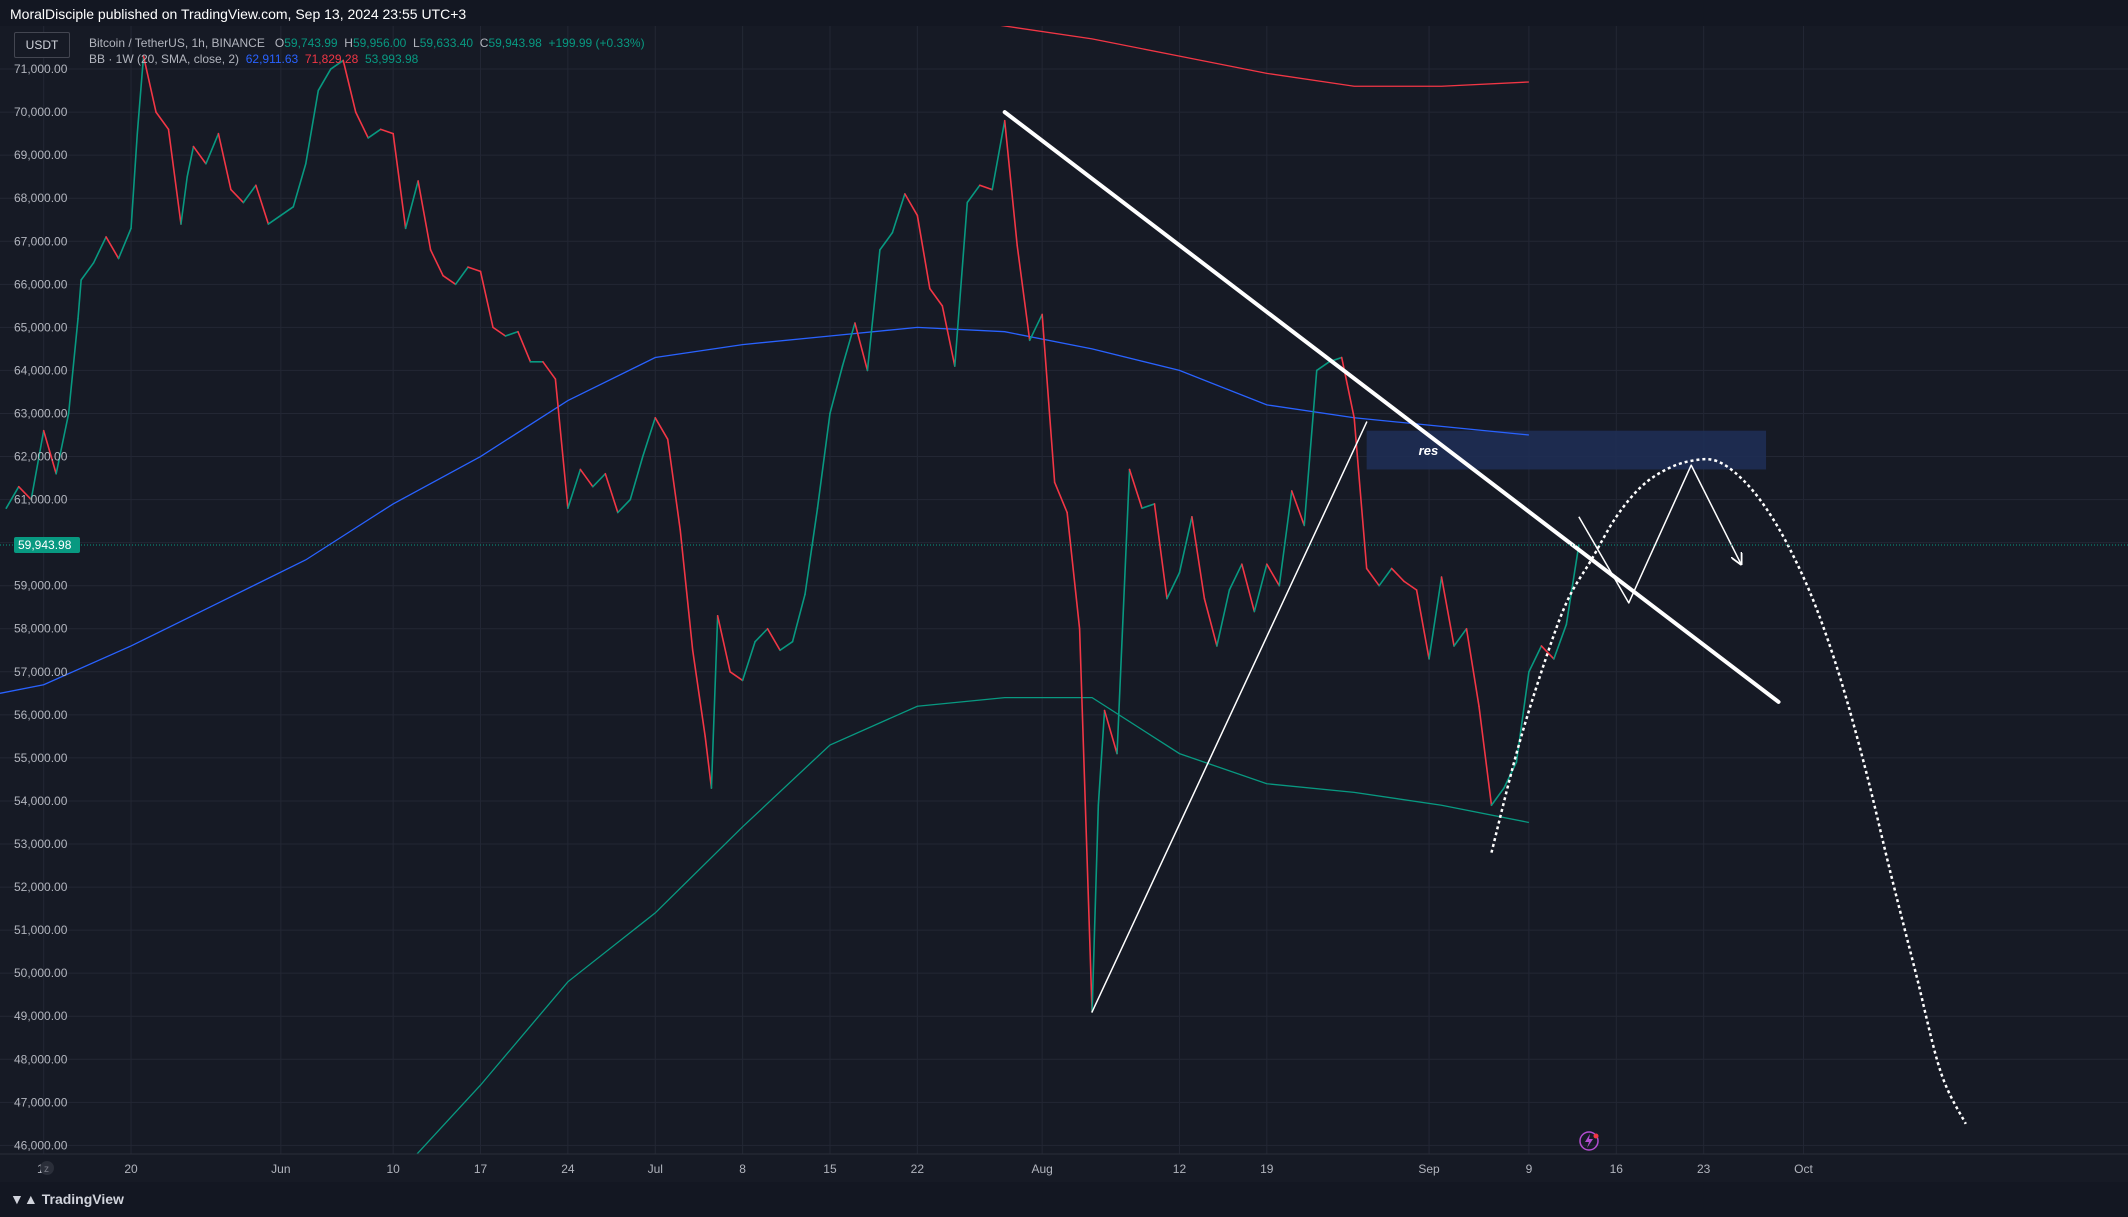 This screenshot has height=1217, width=2128. I want to click on x-tick-label: 16, so click(1617, 1169).